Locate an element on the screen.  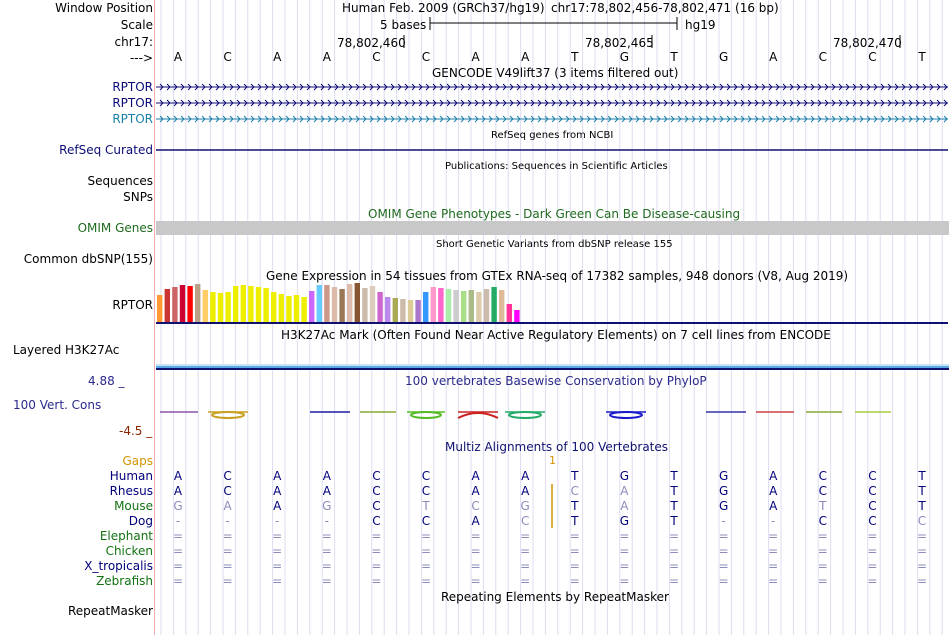
h3k27ac-signal is located at coordinates (552, 365).